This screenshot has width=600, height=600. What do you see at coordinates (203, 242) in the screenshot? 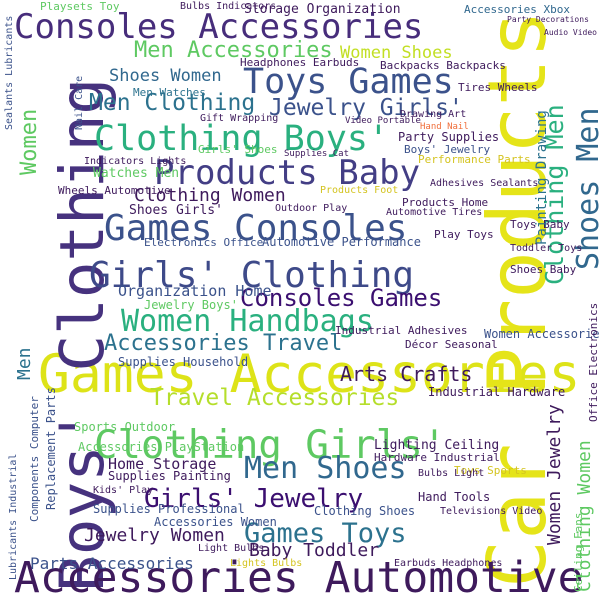
I see `word: Electronics Office` at bounding box center [203, 242].